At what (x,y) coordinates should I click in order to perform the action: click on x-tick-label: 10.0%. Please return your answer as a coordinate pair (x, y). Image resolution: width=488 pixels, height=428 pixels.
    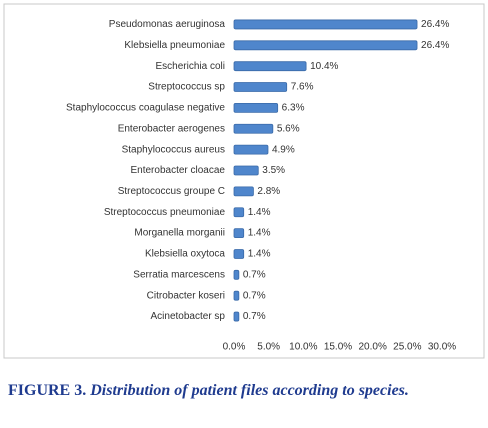
    Looking at the image, I should click on (303, 347).